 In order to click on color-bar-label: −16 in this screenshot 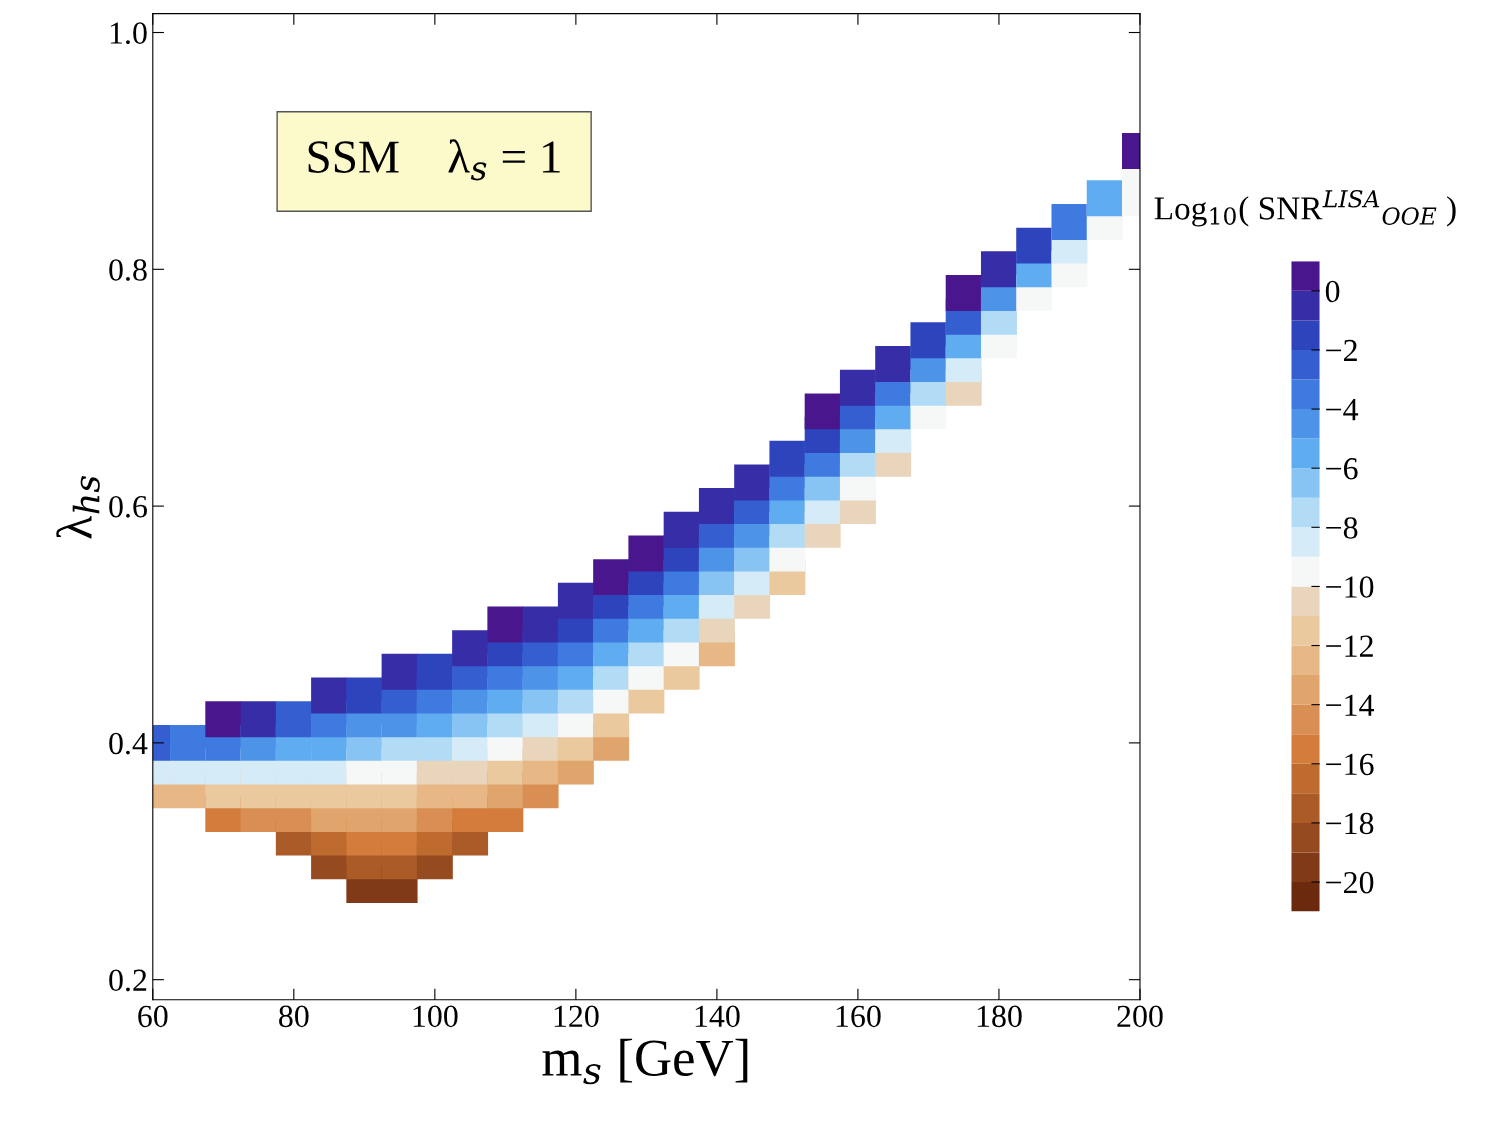, I will do `click(1350, 764)`.